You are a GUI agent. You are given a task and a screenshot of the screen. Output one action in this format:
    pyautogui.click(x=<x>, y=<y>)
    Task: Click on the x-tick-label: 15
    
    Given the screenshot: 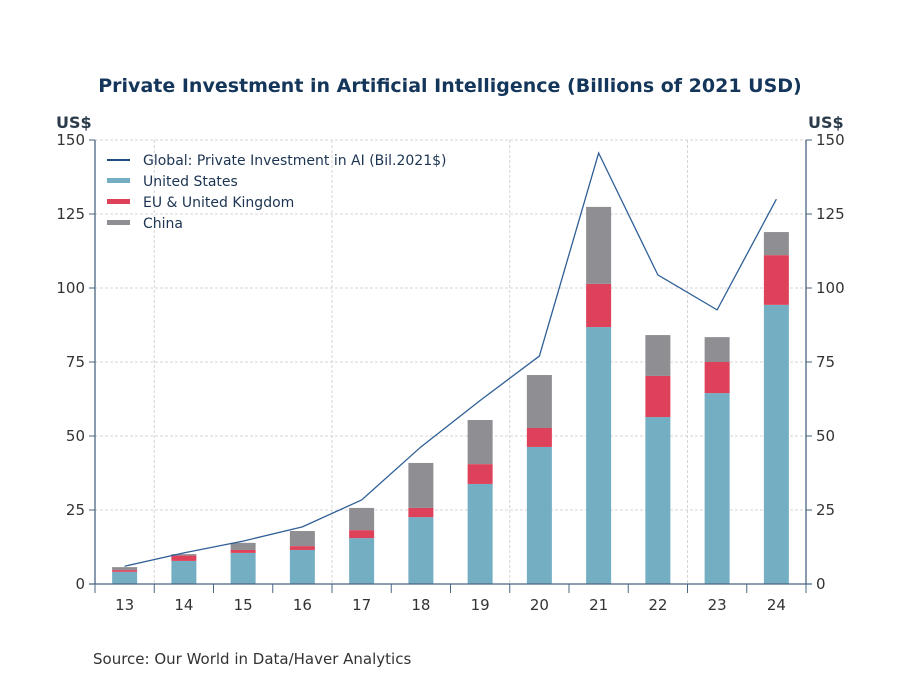 What is the action you would take?
    pyautogui.click(x=243, y=605)
    